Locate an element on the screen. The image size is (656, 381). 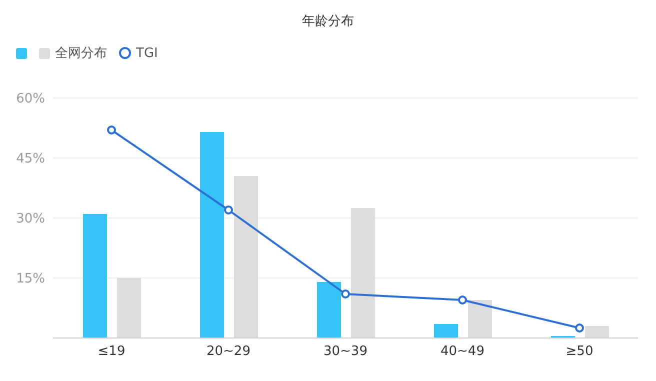
y-tick-label: 30% is located at coordinates (30, 219).